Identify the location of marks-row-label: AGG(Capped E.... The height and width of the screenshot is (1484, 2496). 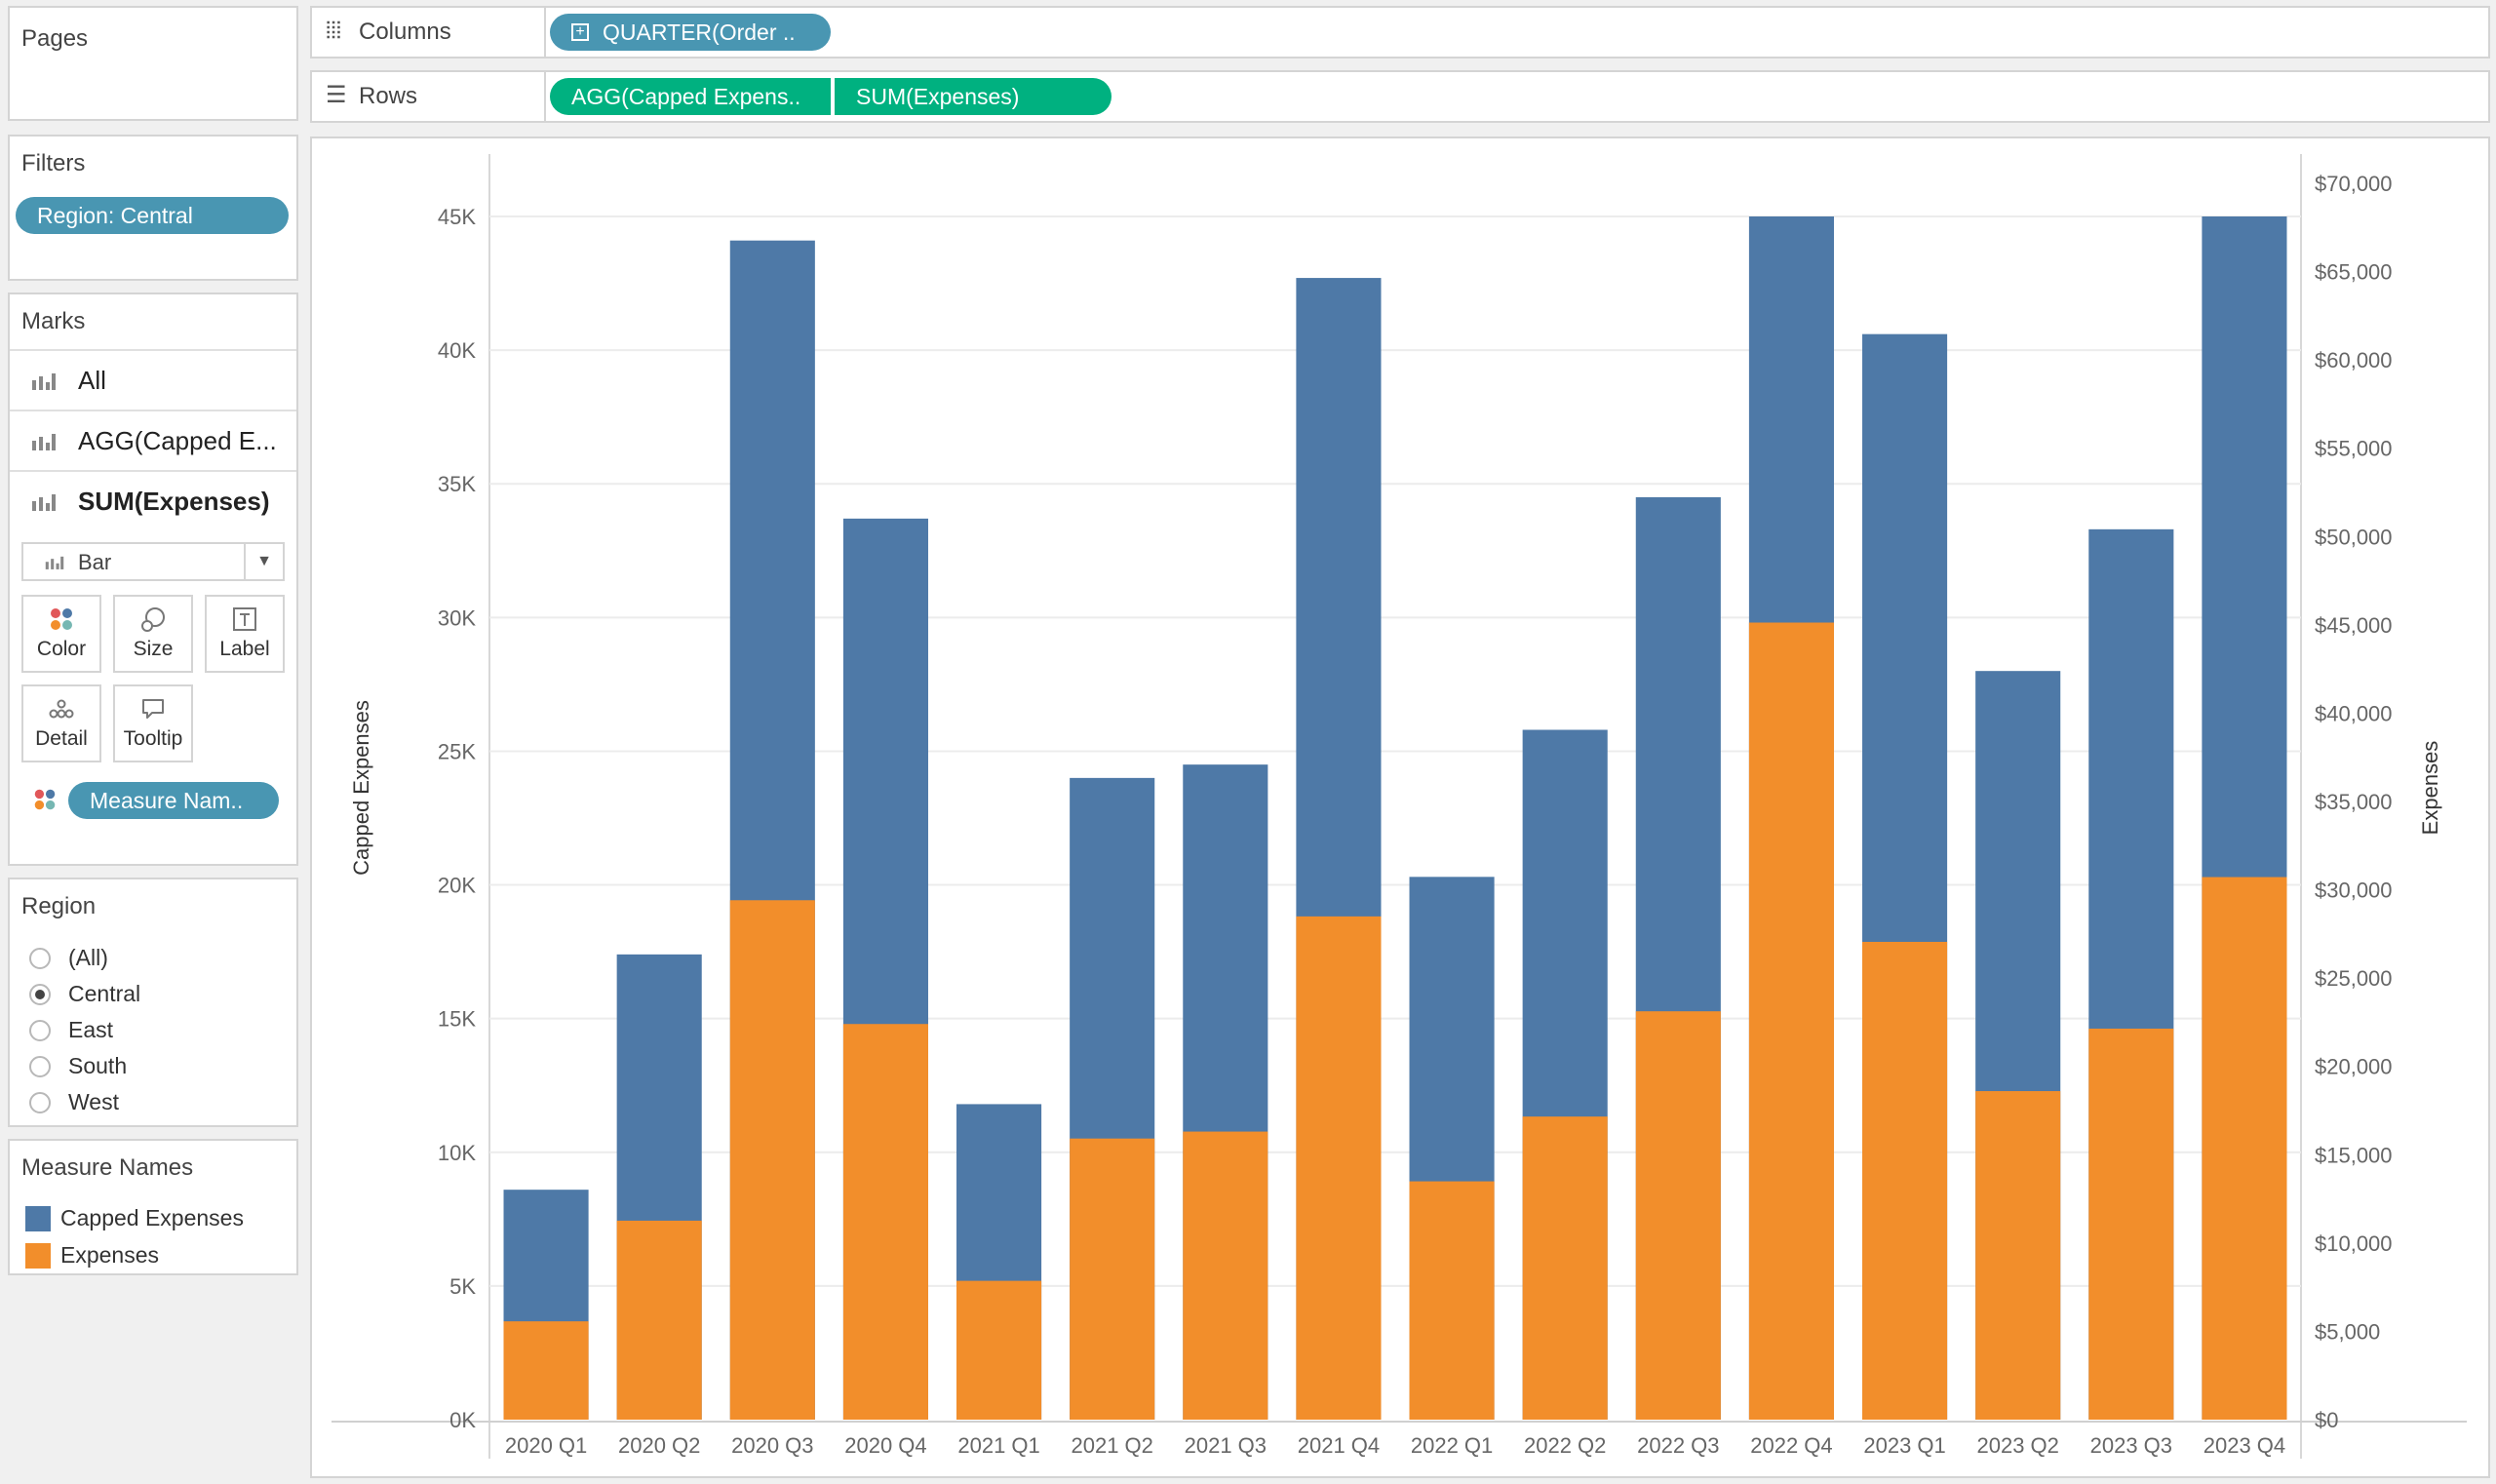
(177, 440).